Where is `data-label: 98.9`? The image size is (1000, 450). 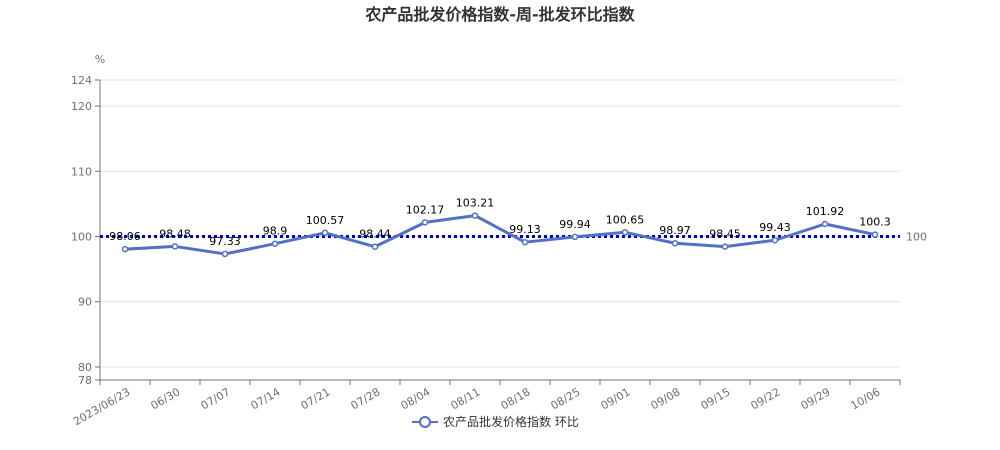 data-label: 98.9 is located at coordinates (275, 231).